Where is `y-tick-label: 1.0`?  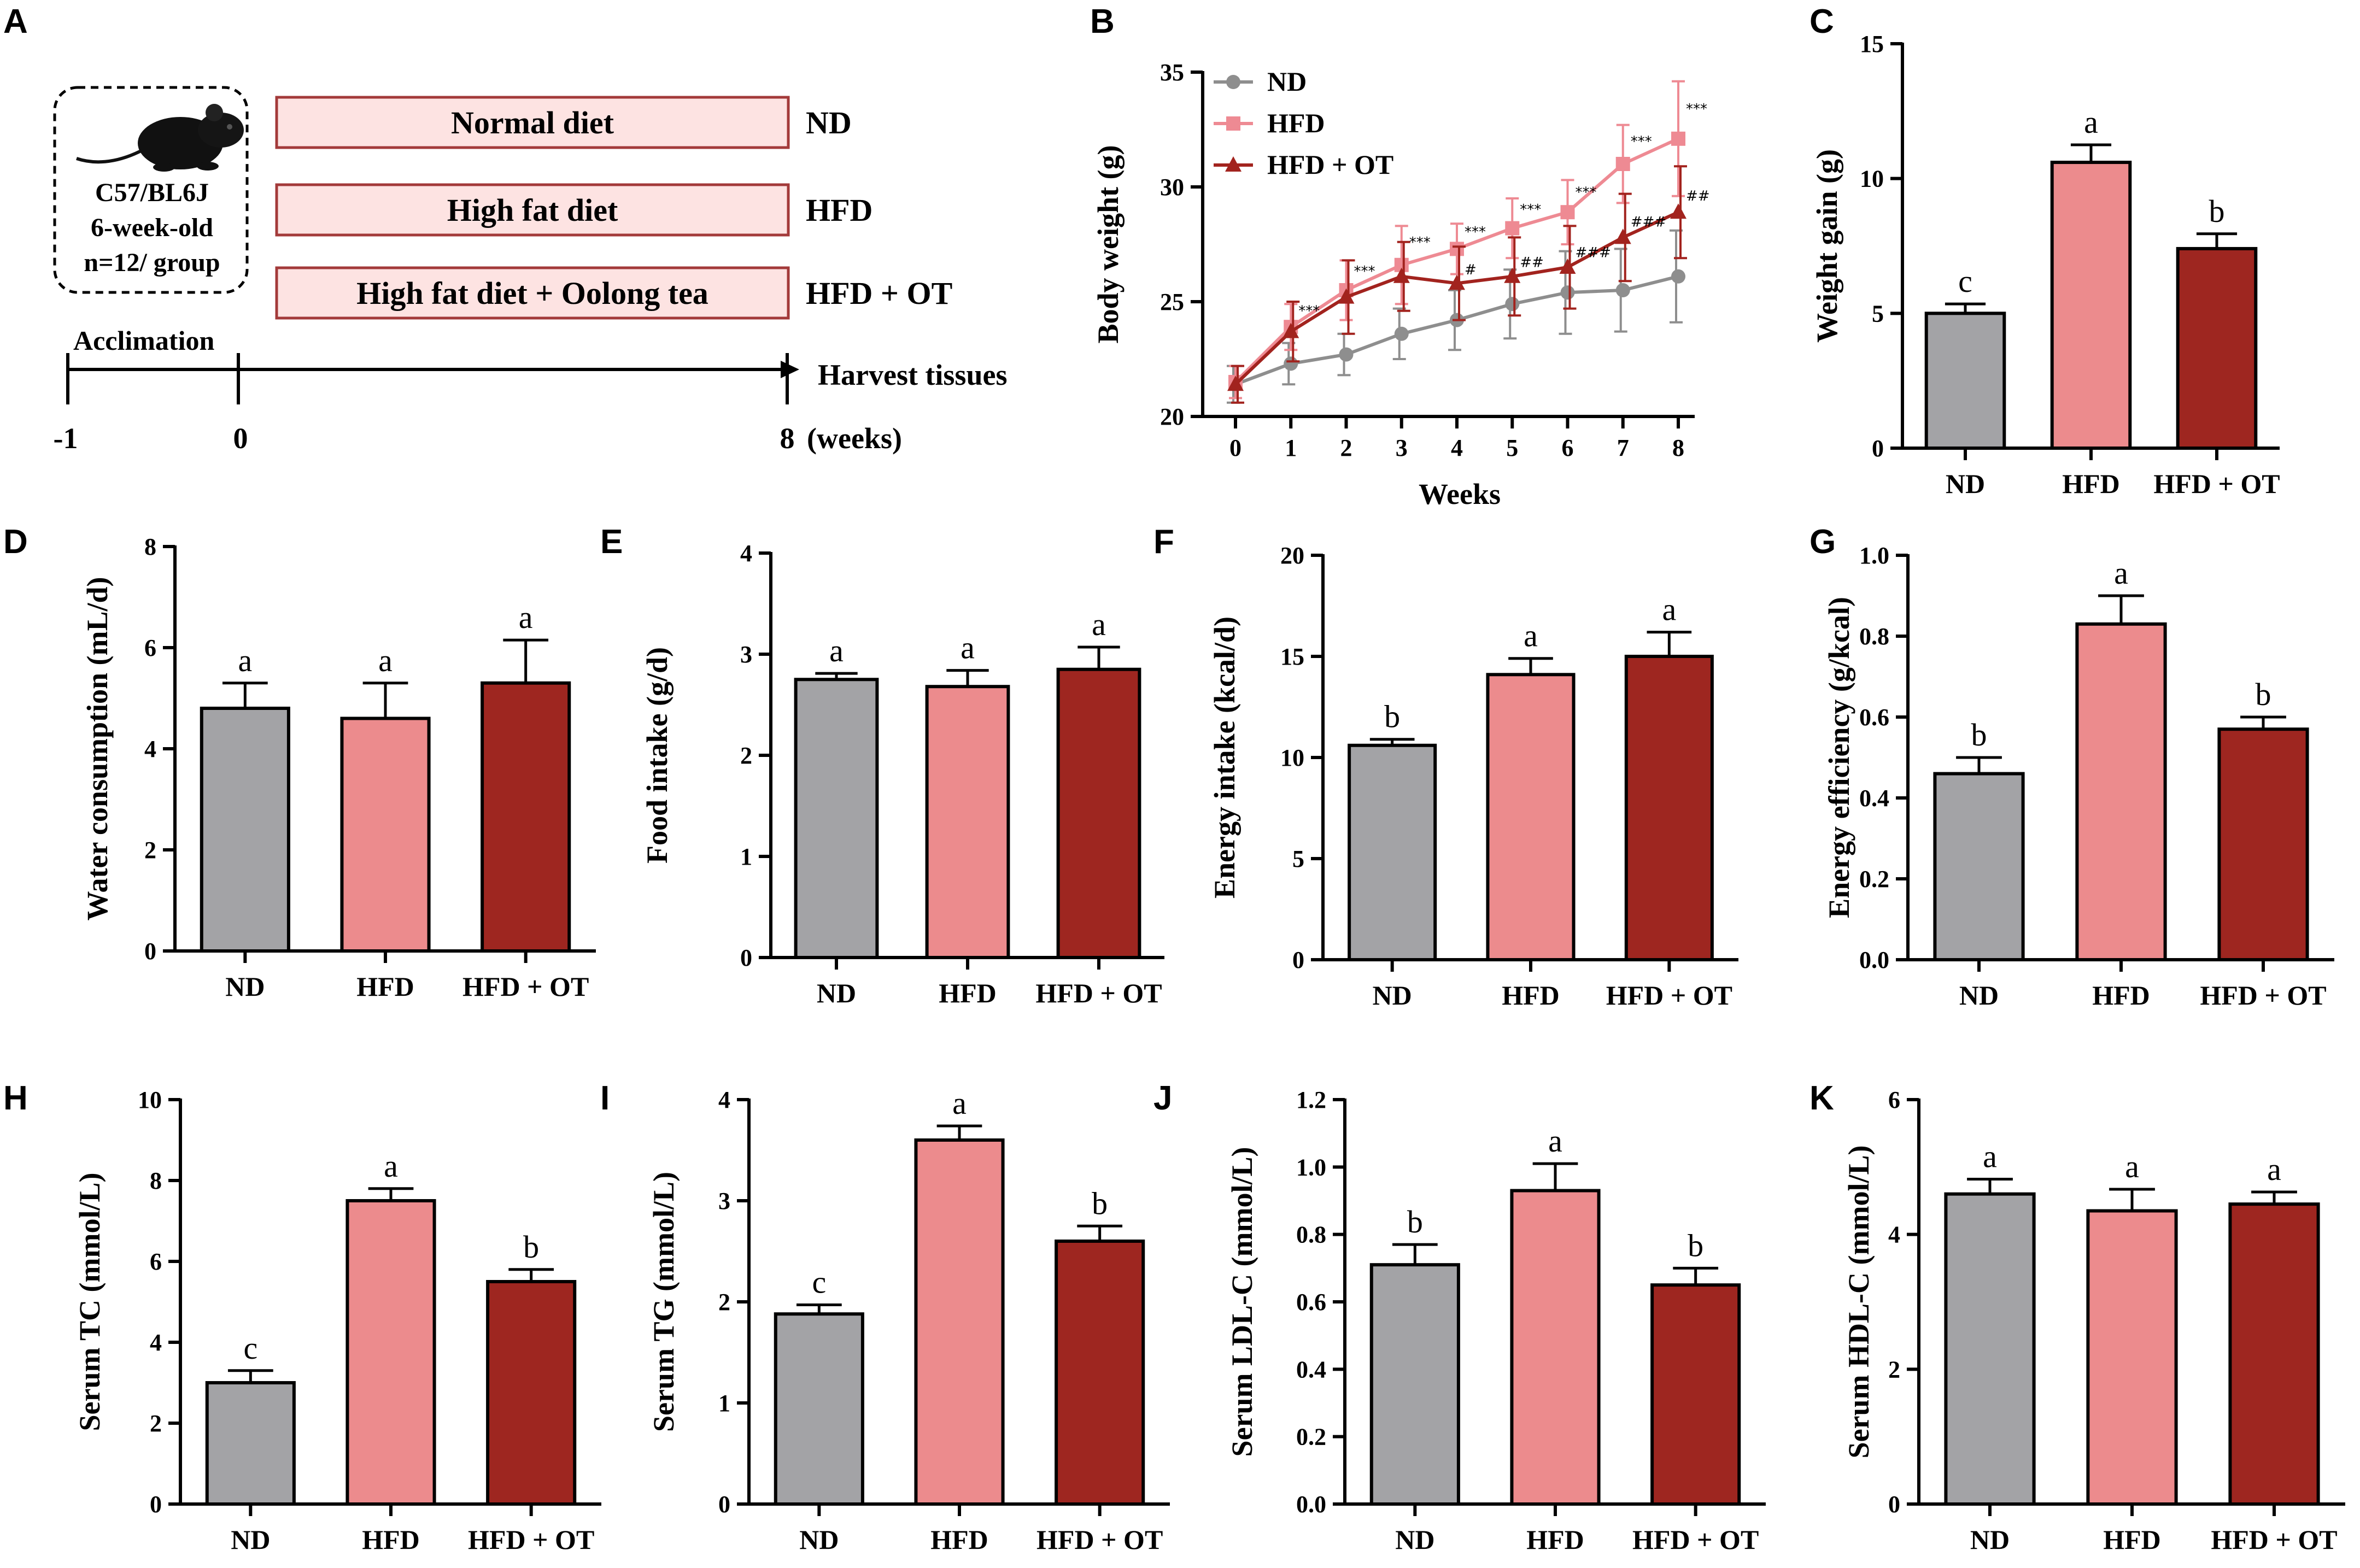
y-tick-label: 1.0 is located at coordinates (1311, 1167).